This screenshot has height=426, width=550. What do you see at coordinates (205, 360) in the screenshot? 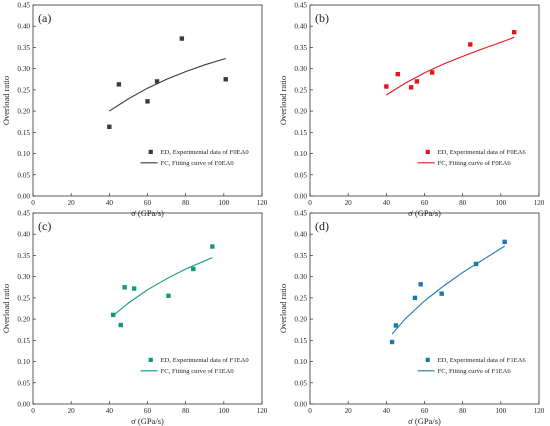
I see `legend-label-experimental: ED, Experimental data of F1EA0` at bounding box center [205, 360].